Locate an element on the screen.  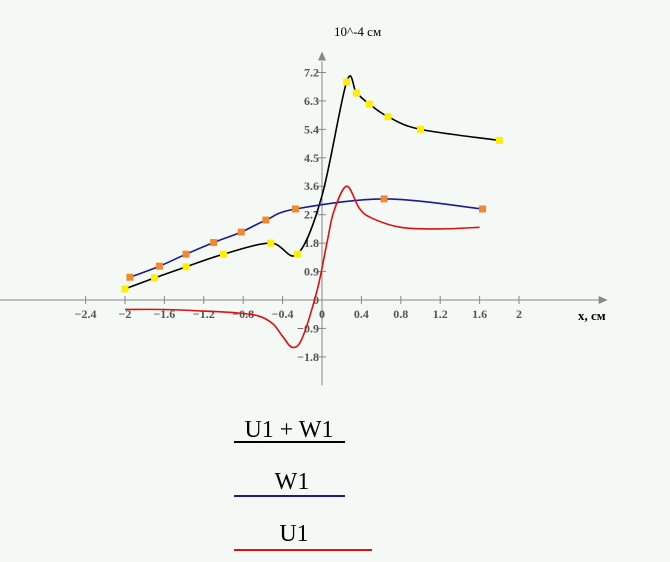
y-tick-label: 3.6 is located at coordinates (311, 186).